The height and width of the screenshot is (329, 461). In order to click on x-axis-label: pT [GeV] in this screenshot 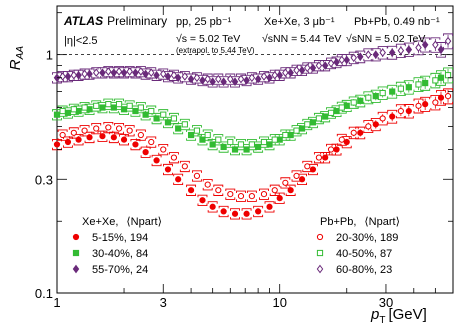, I will do `click(398, 316)`.